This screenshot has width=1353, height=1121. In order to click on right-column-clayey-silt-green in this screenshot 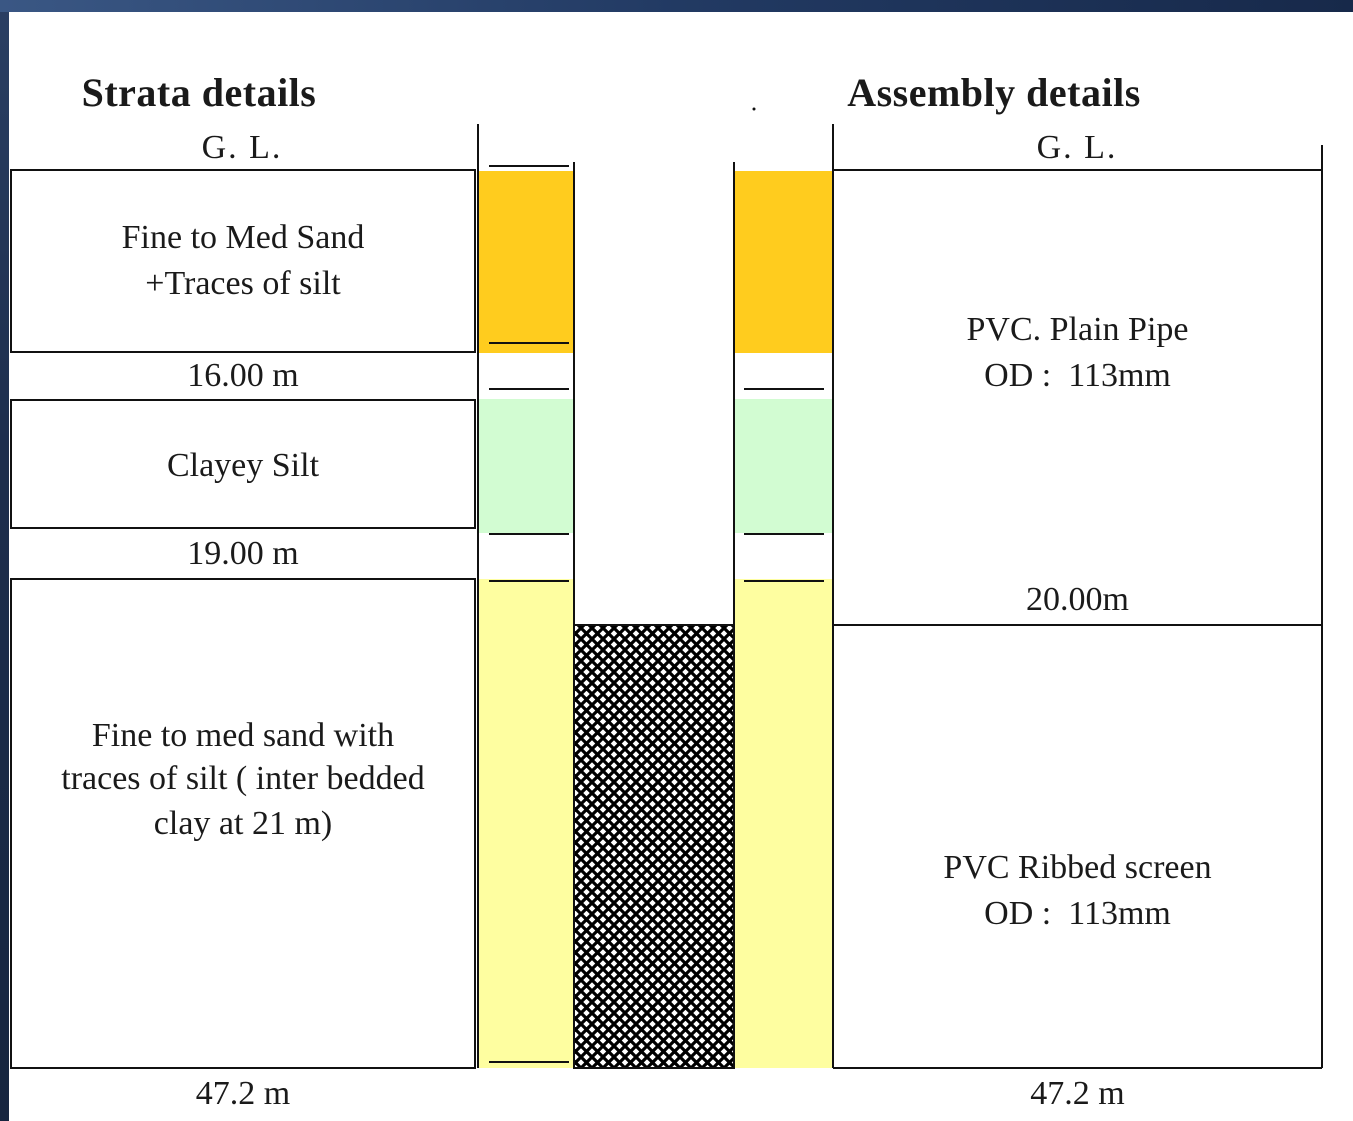, I will do `click(783, 466)`.